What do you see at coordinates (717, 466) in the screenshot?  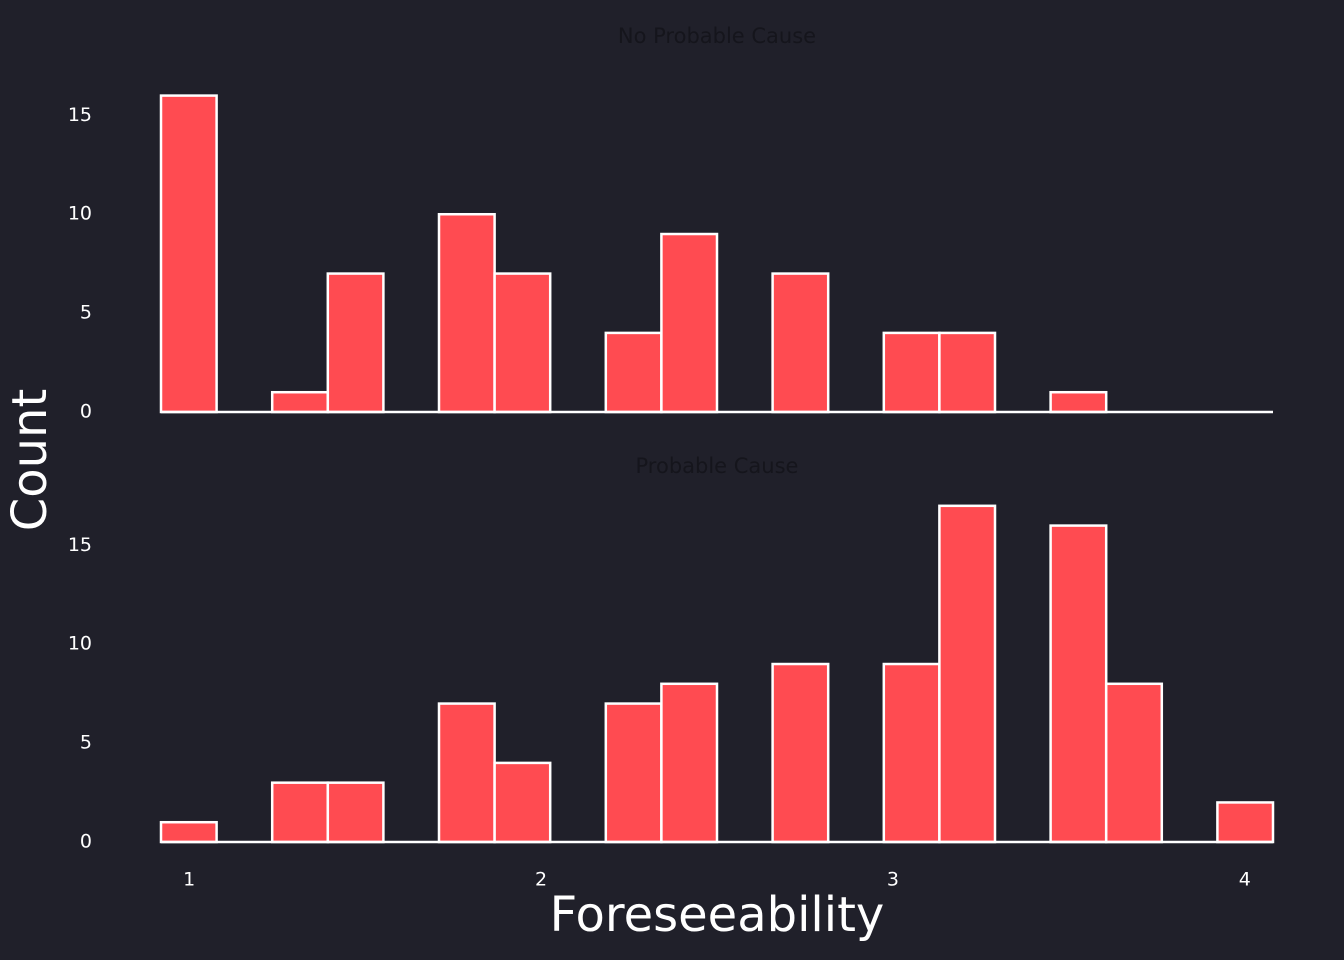 I see `panel-title: Probable Cause` at bounding box center [717, 466].